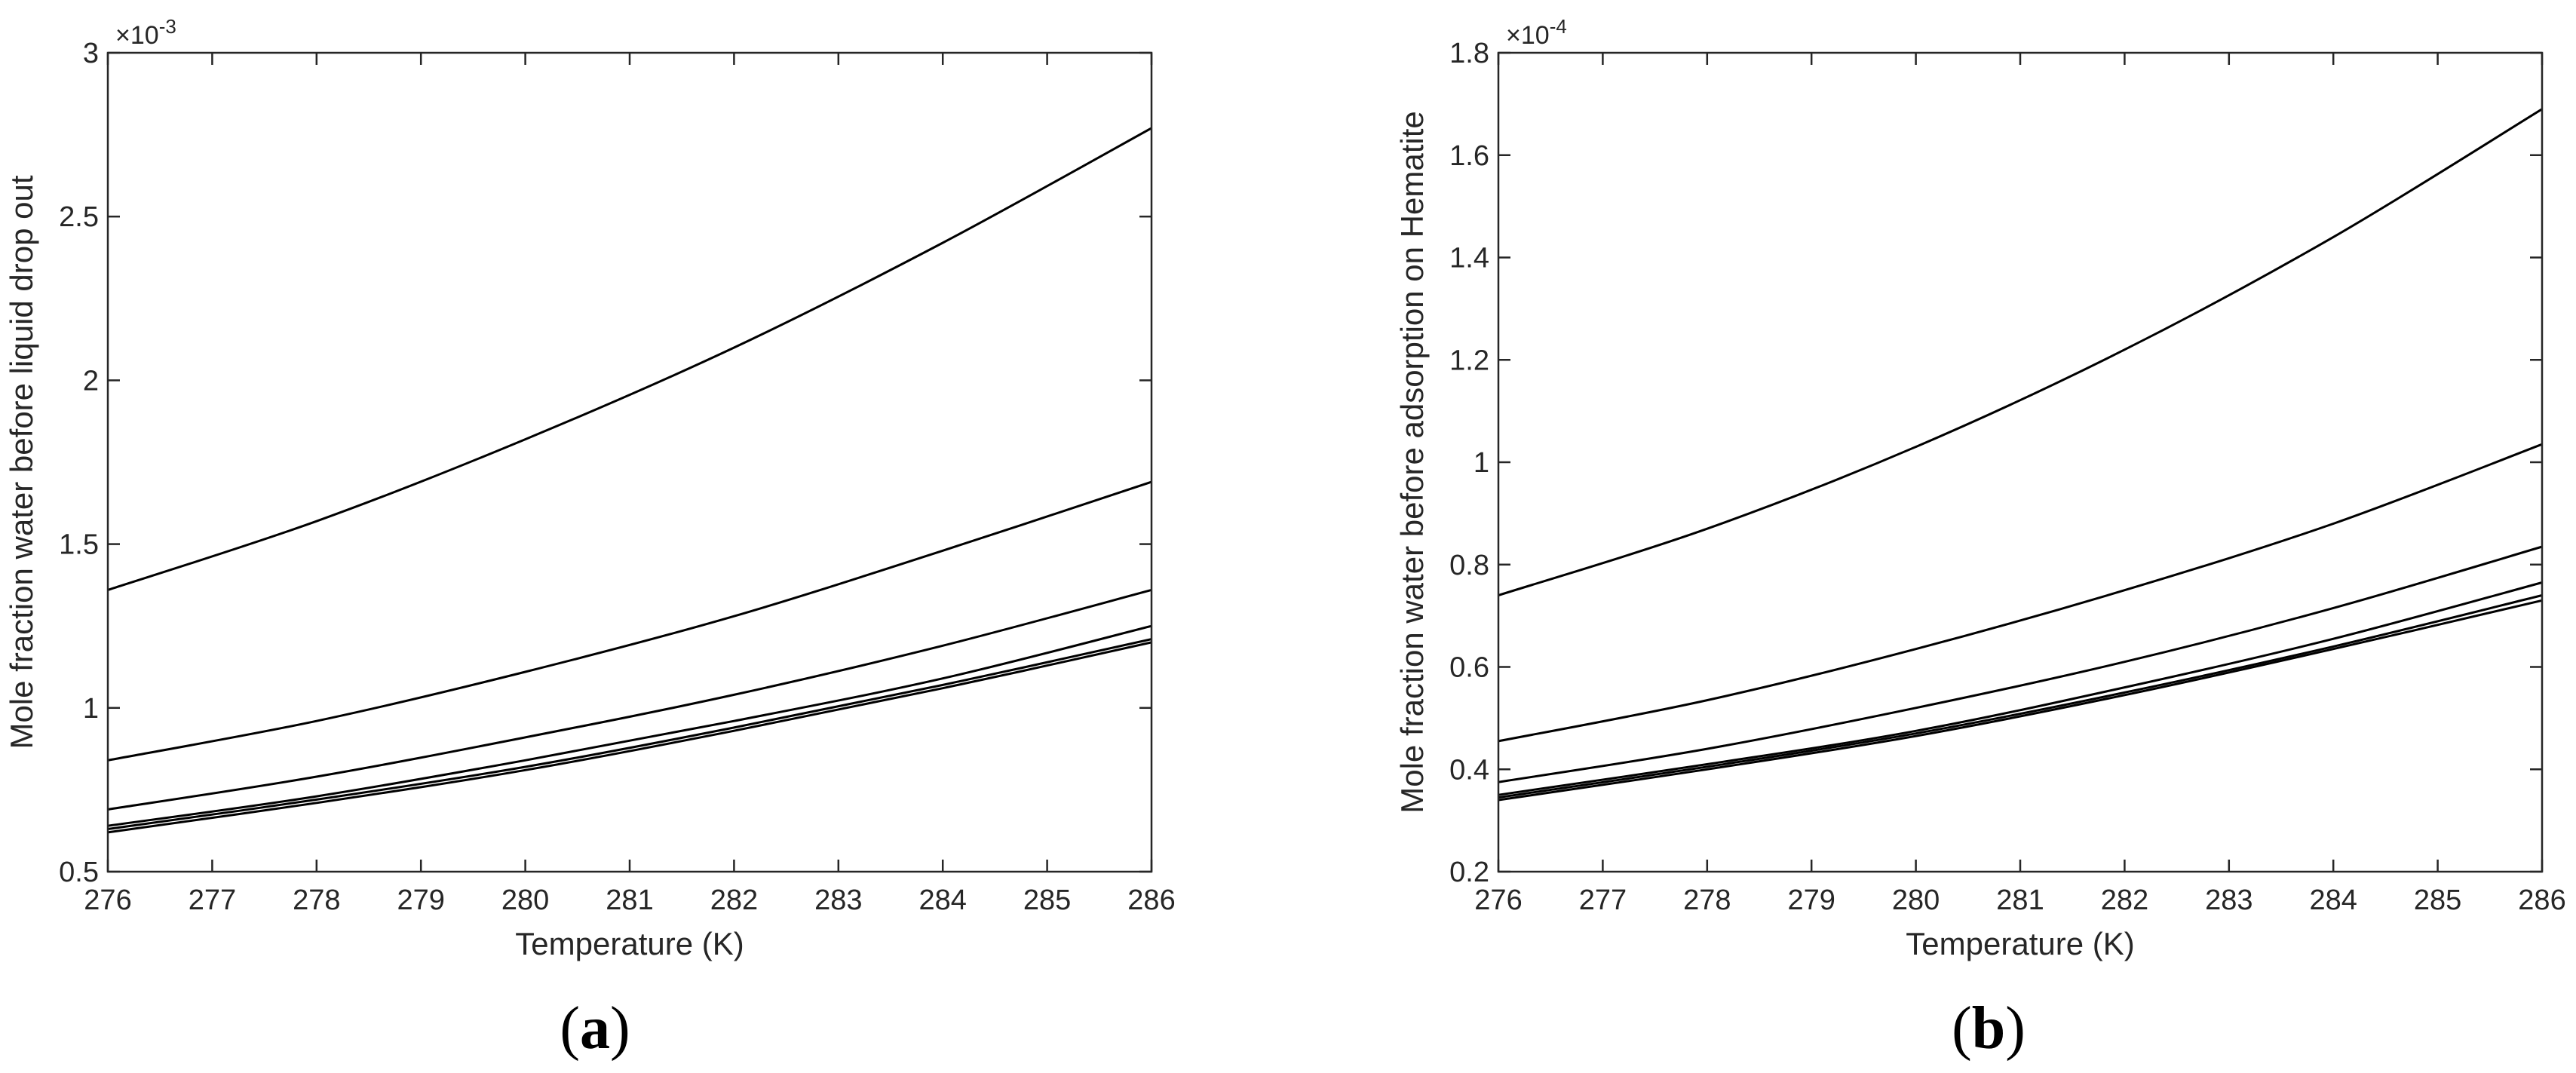 The height and width of the screenshot is (1073, 2576). I want to click on x-axis-label-b: Temperature (K), so click(2020, 943).